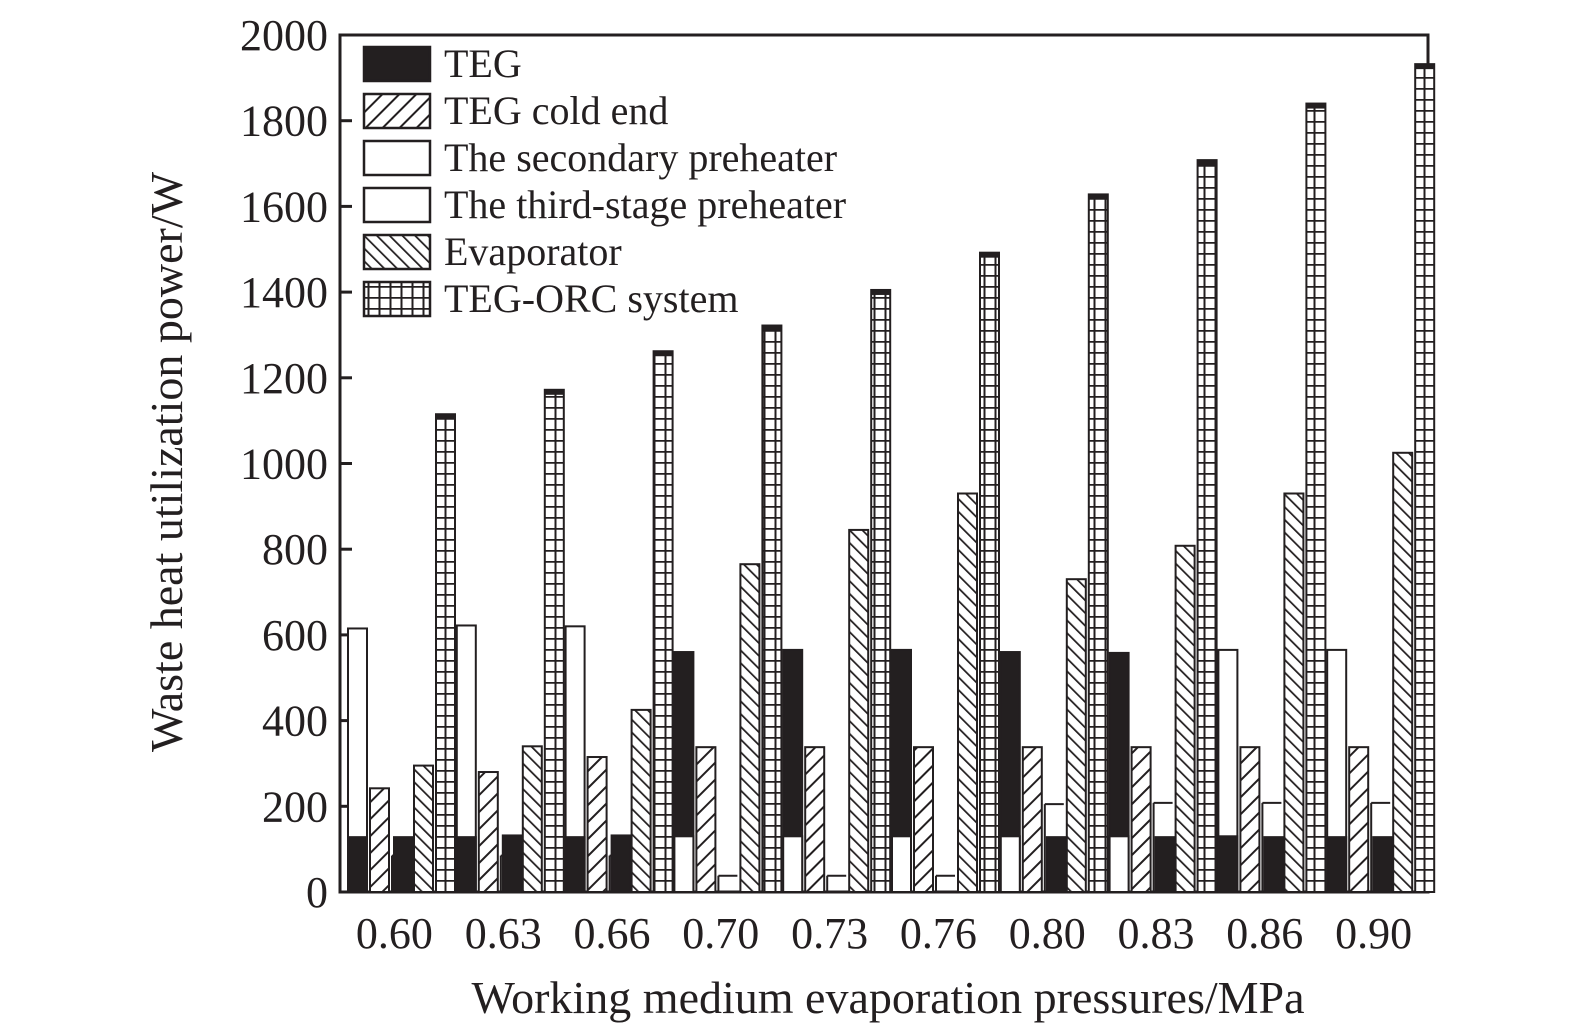 The image size is (1575, 1035). I want to click on y-tick-label: 600, so click(295, 635).